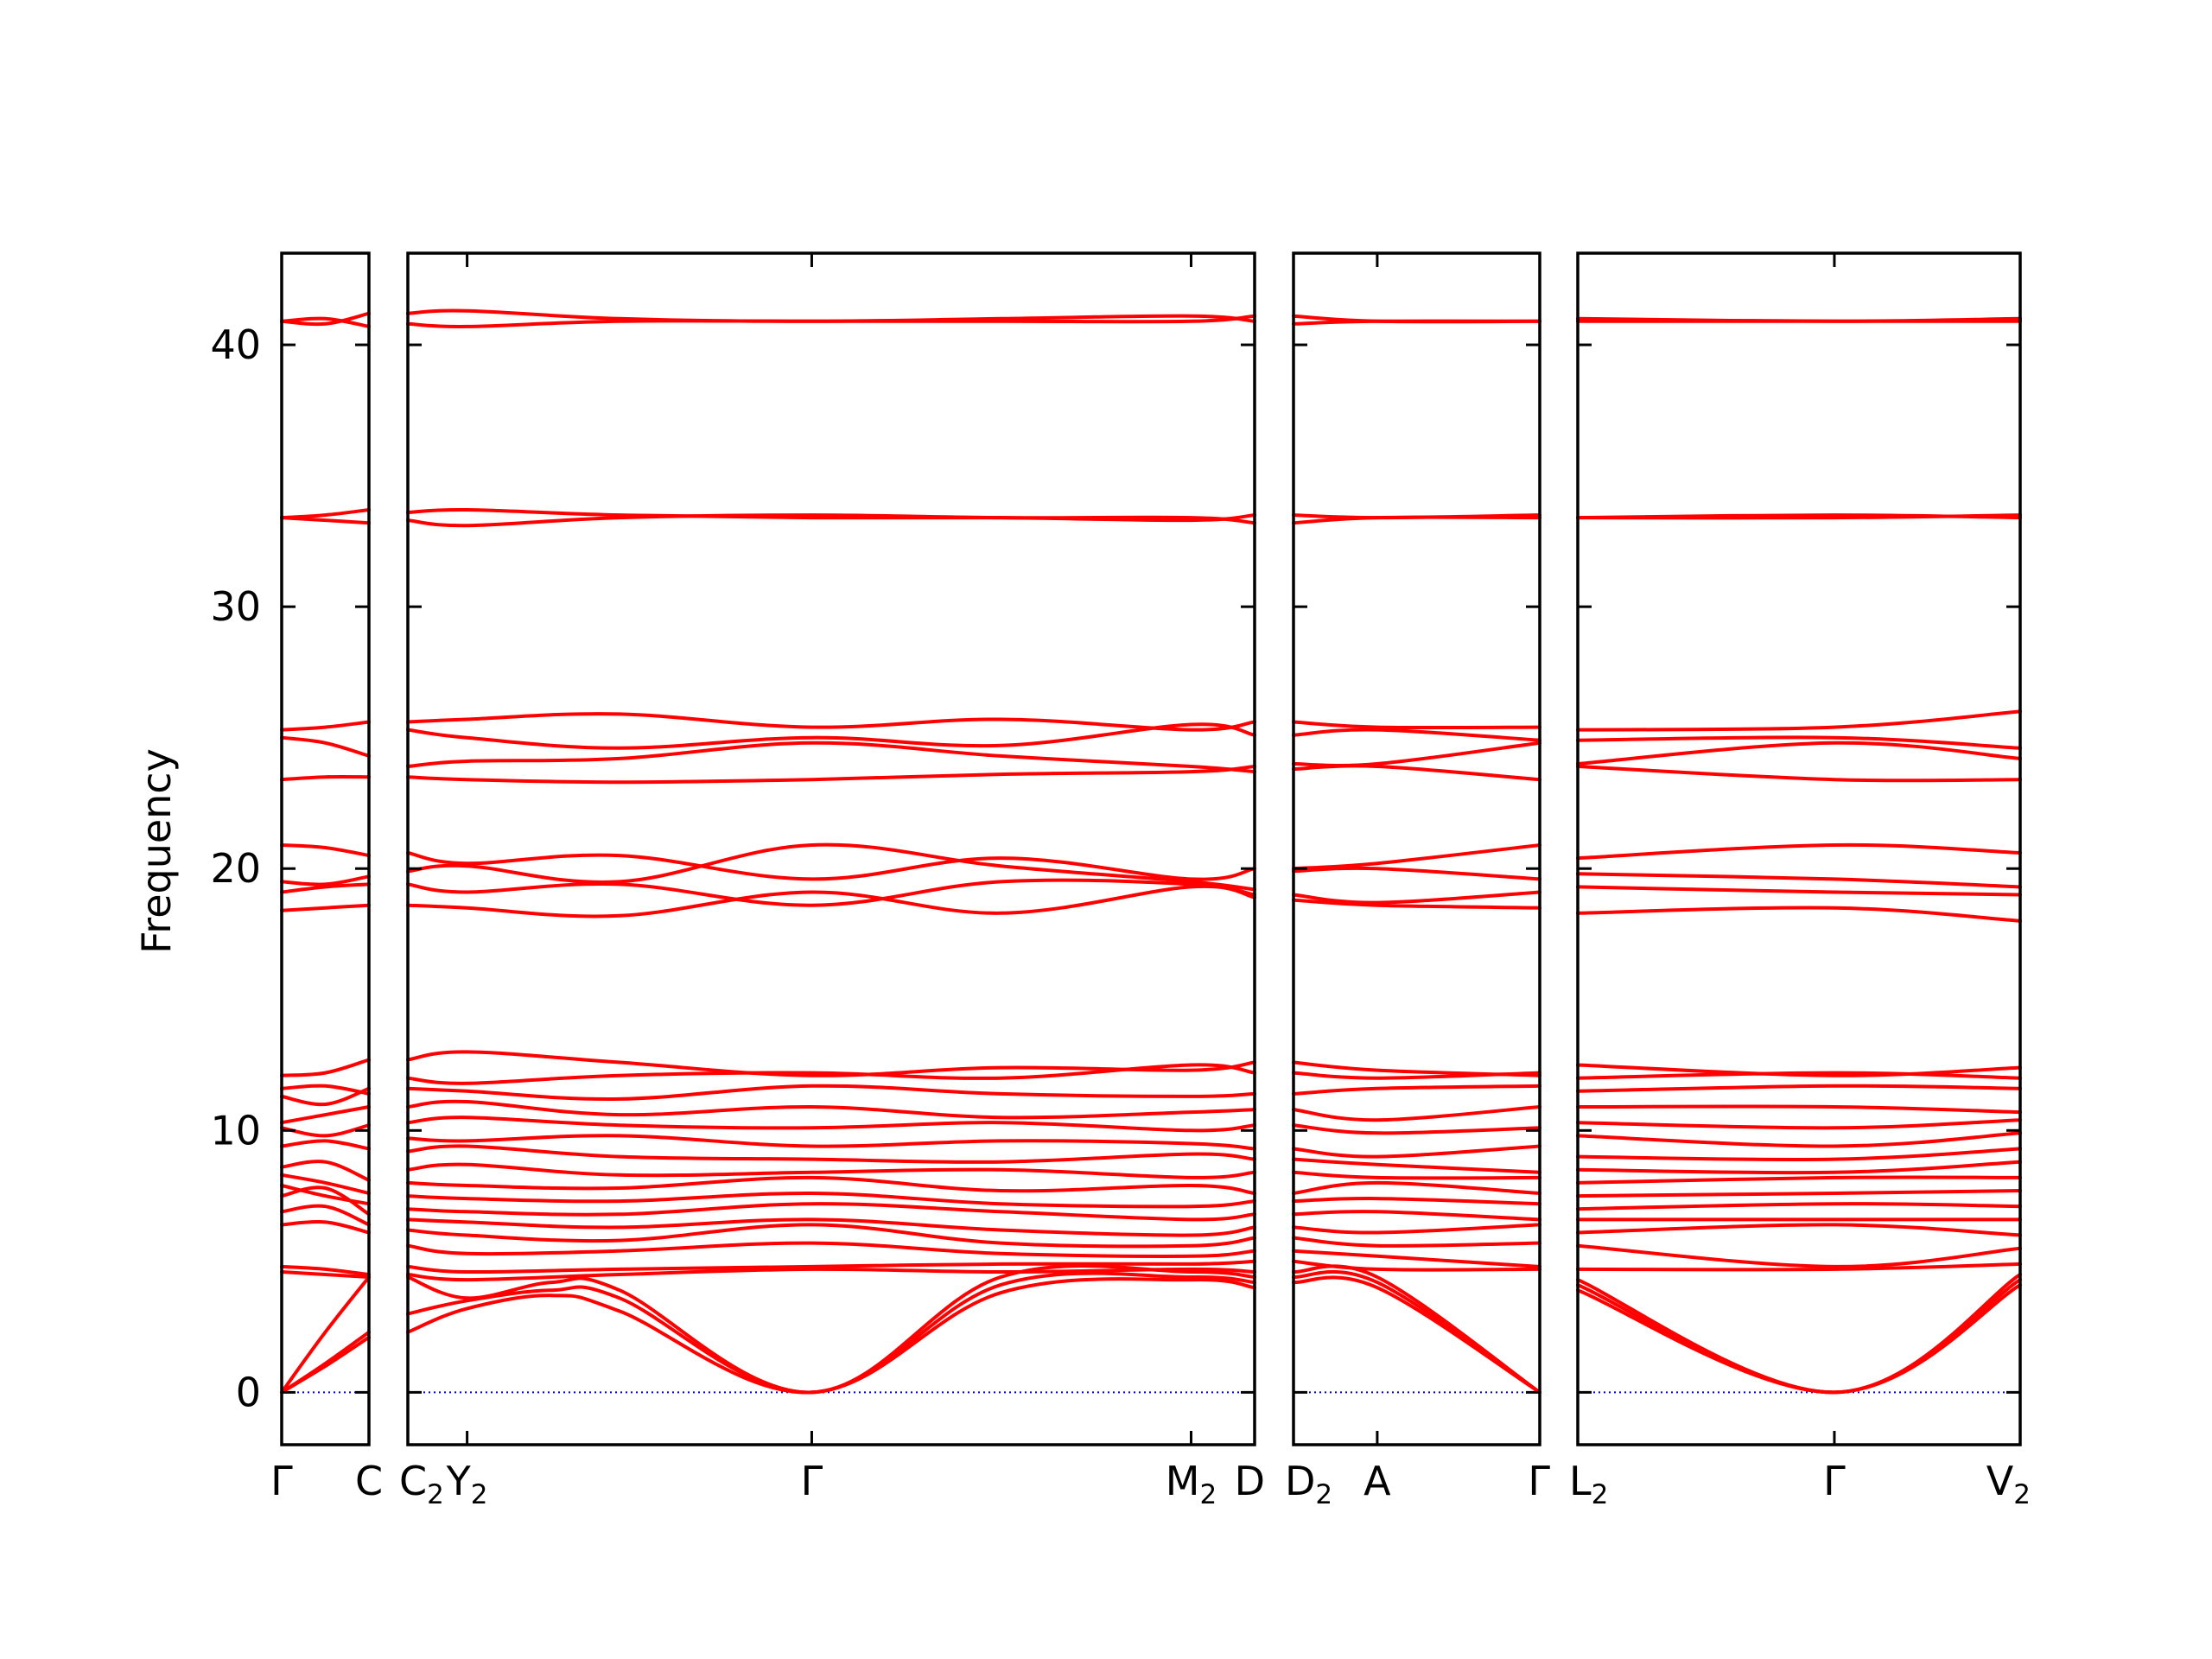 The width and height of the screenshot is (2212, 1659). What do you see at coordinates (235, 606) in the screenshot?
I see `y-tick-label: 30` at bounding box center [235, 606].